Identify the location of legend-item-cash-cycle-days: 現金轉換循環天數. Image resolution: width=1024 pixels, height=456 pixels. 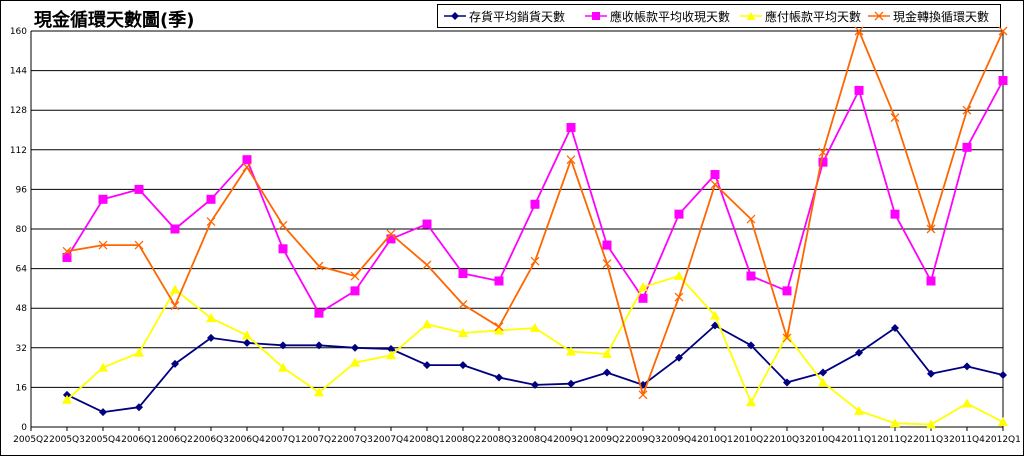
(928, 16).